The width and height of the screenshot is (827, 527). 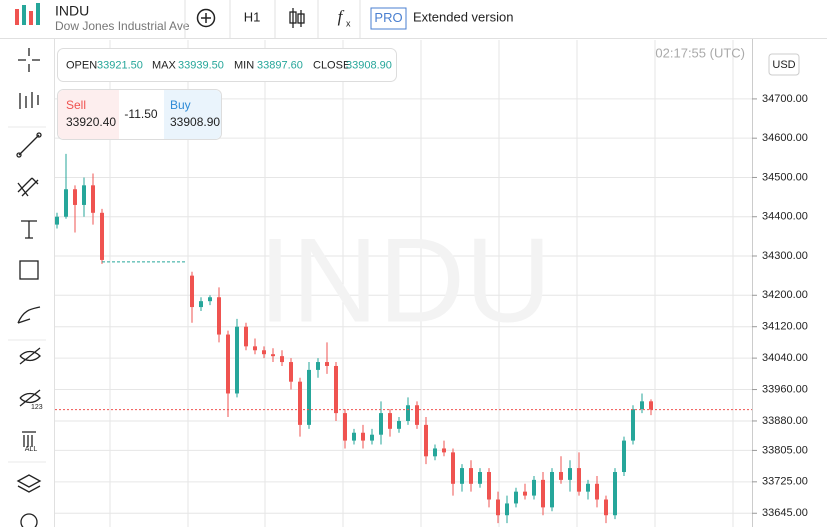 What do you see at coordinates (122, 26) in the screenshot?
I see `symbol-name: Dow Jones Industrial Ave` at bounding box center [122, 26].